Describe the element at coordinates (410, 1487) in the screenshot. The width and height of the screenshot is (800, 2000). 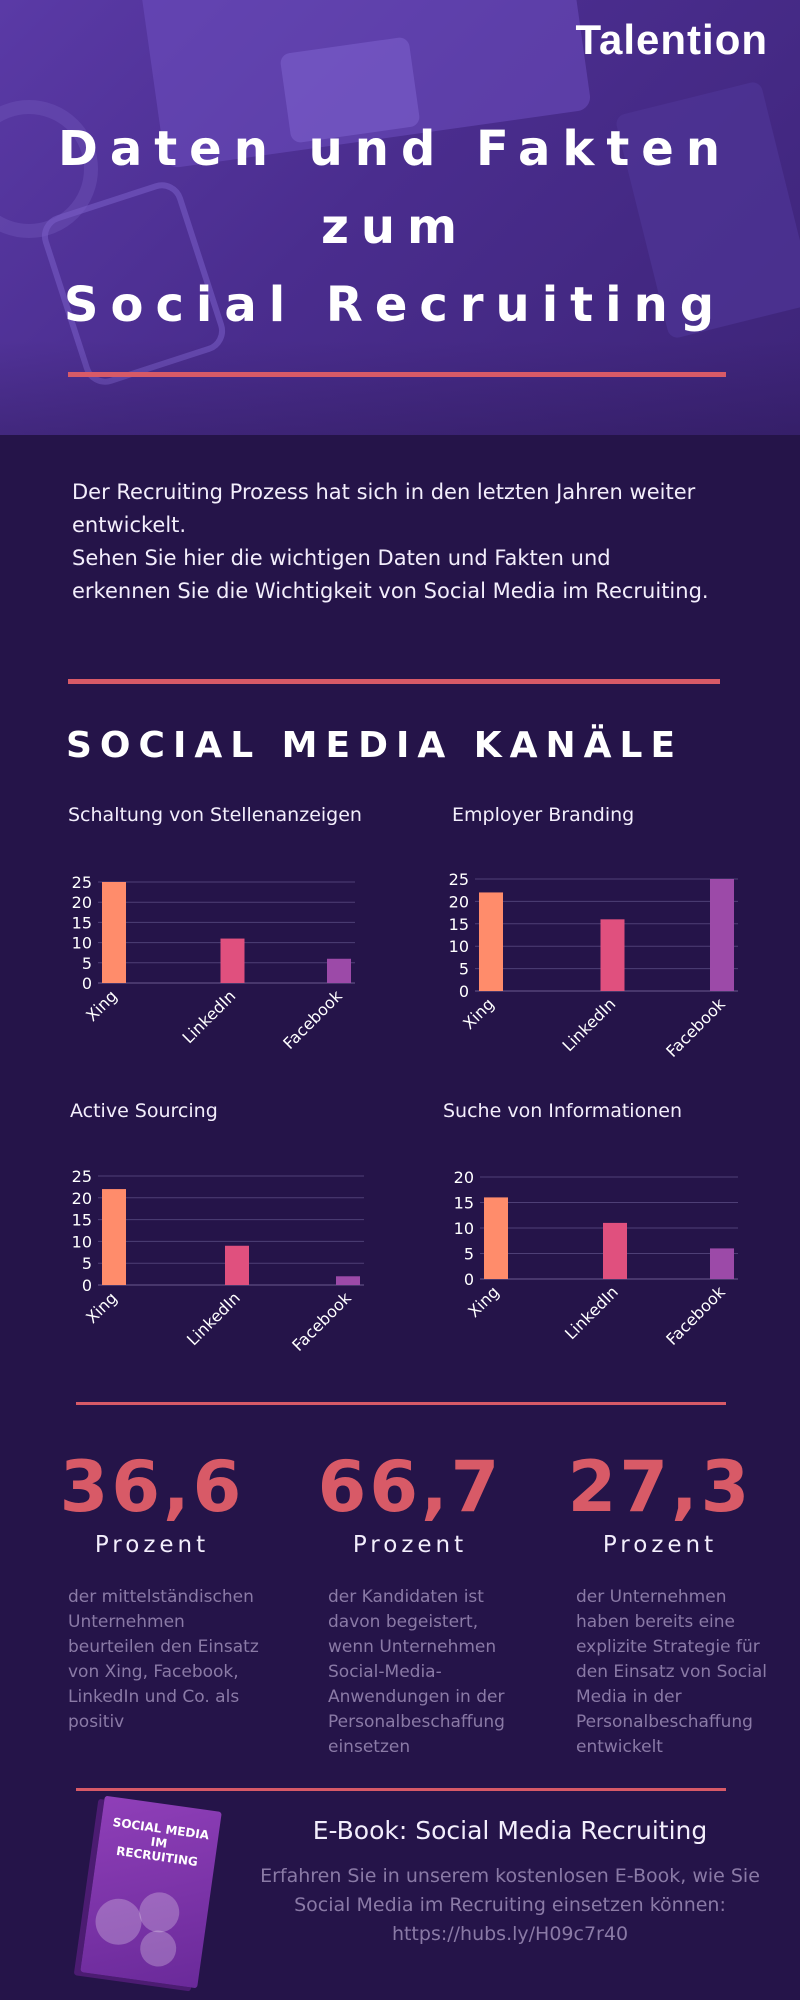
I see `stat-value: 66,7` at that location.